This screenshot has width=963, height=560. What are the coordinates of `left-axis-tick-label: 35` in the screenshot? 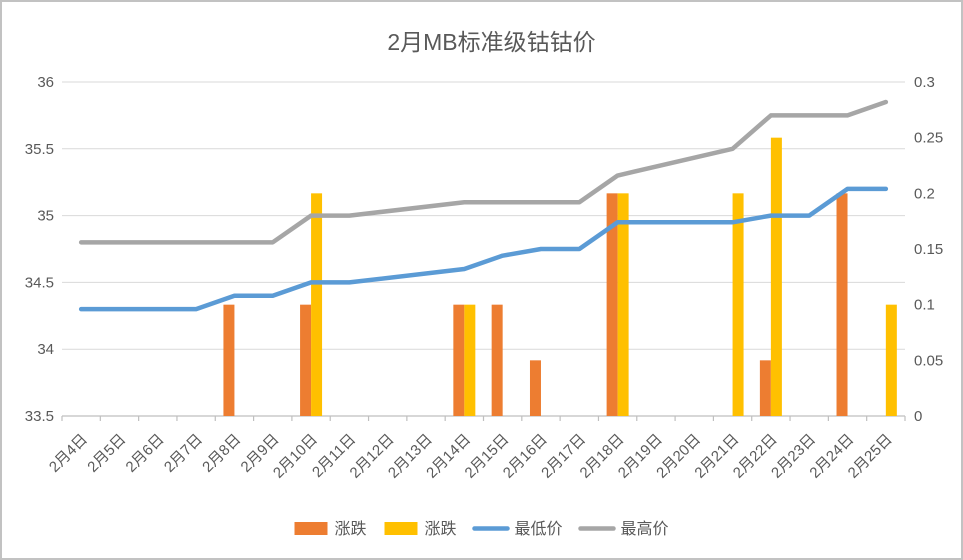 It's located at (45, 216).